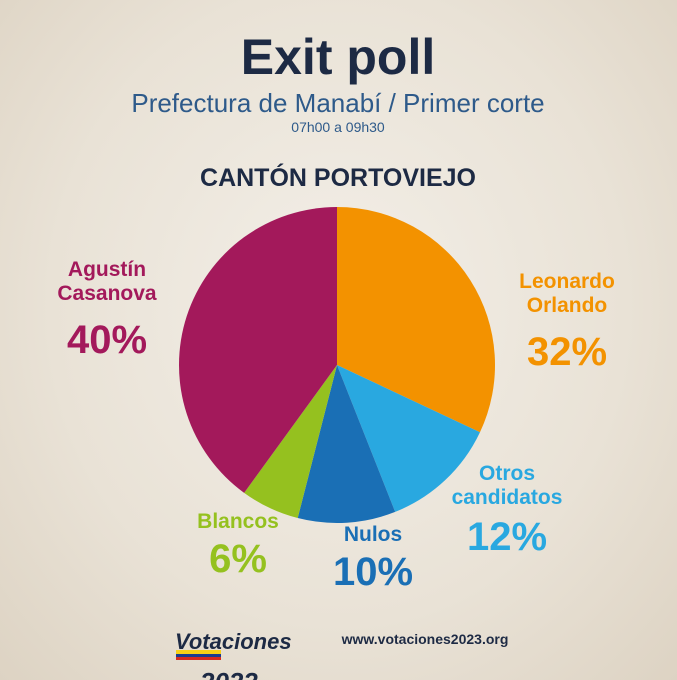 Image resolution: width=677 pixels, height=680 pixels. Describe the element at coordinates (425, 639) in the screenshot. I see `url: www.votaciones2023.org` at that location.